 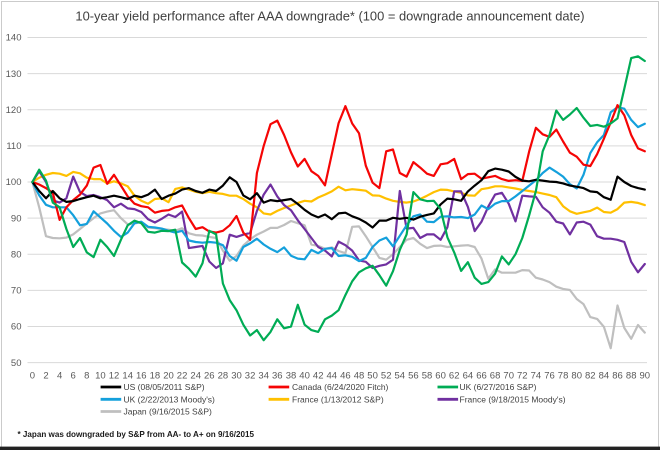 I want to click on svg-text: 34, so click(x=263, y=376).